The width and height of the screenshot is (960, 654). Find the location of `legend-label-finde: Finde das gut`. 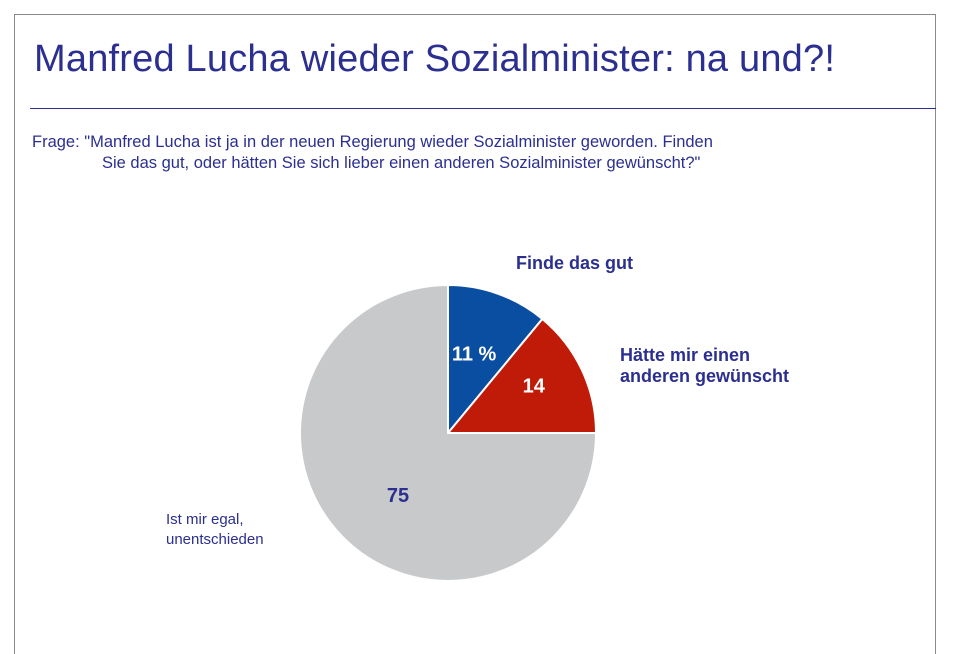

legend-label-finde: Finde das gut is located at coordinates (574, 263).